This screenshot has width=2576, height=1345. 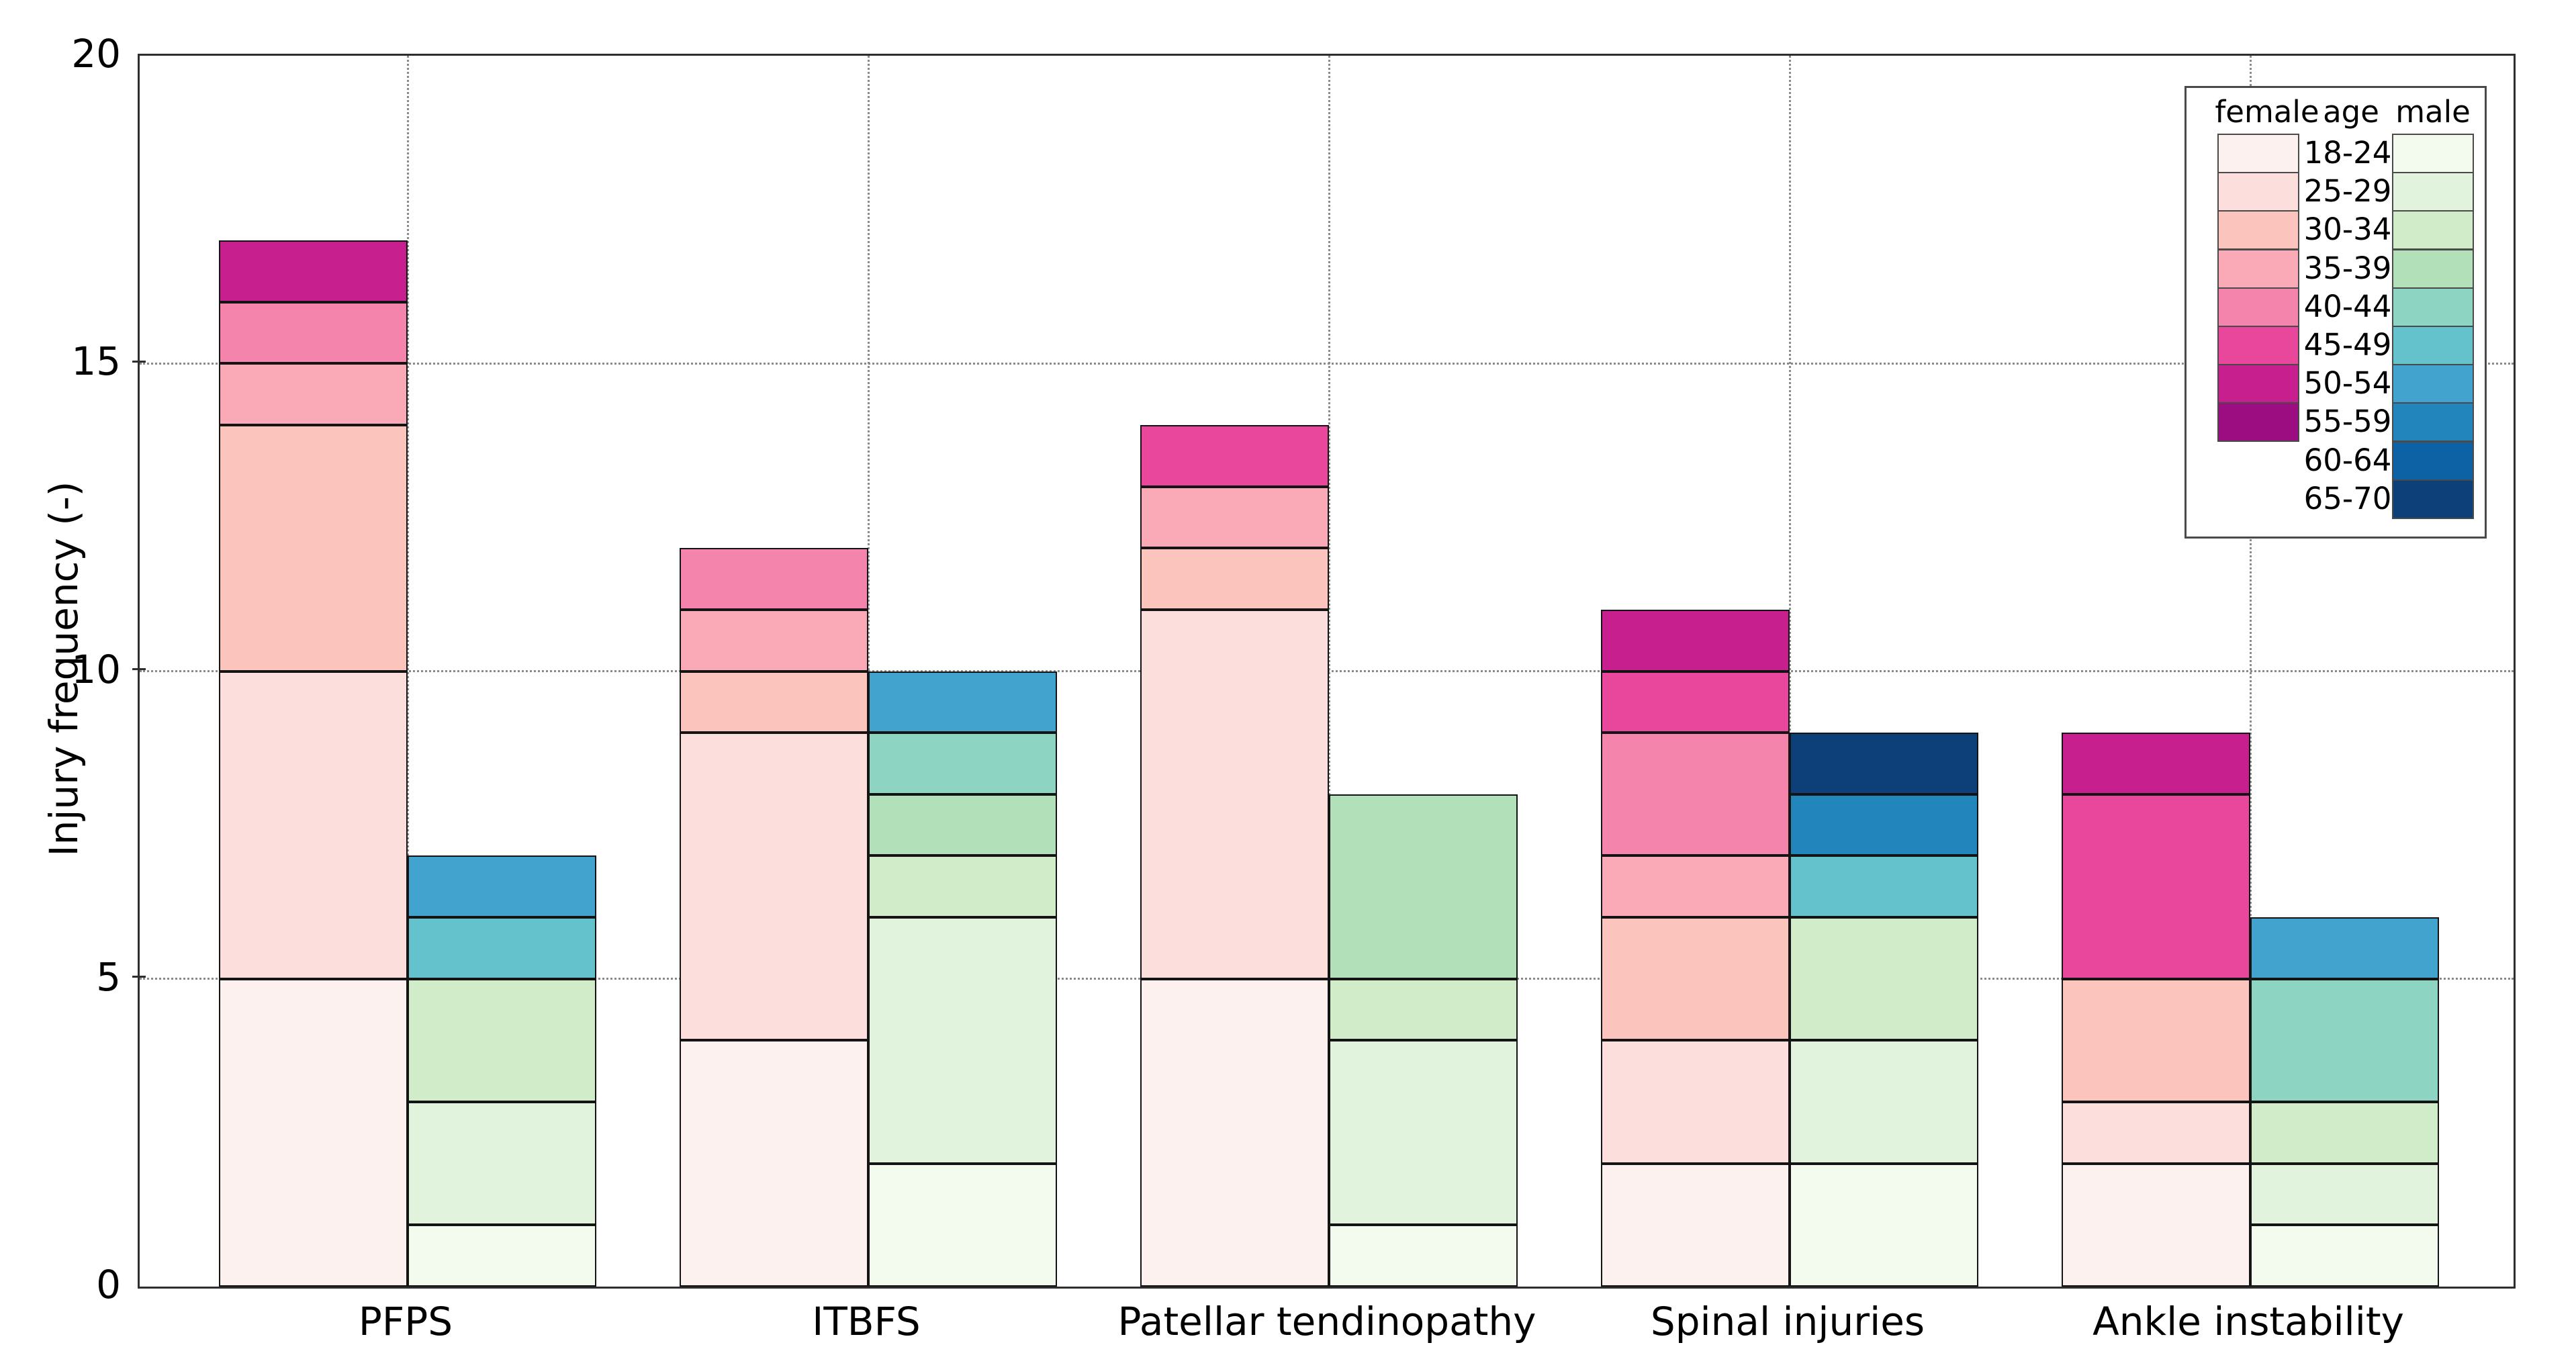 What do you see at coordinates (96, 669) in the screenshot?
I see `y-tick-label: 10` at bounding box center [96, 669].